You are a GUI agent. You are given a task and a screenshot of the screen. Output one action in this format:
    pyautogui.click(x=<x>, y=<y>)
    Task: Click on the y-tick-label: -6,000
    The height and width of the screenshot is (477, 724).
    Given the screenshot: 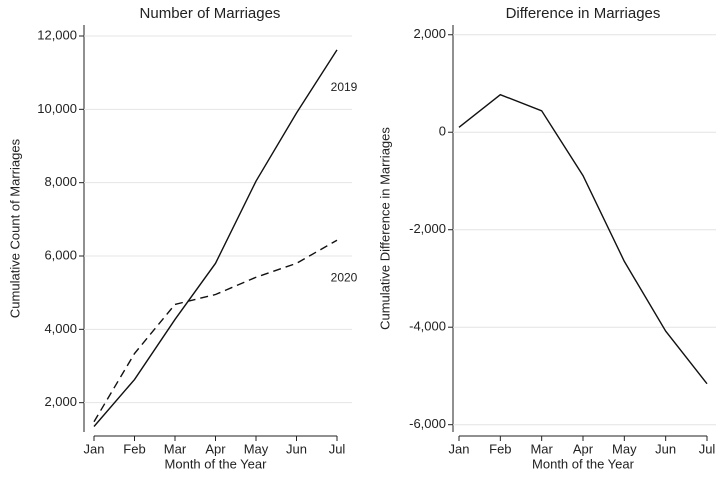 What is the action you would take?
    pyautogui.click(x=427, y=423)
    